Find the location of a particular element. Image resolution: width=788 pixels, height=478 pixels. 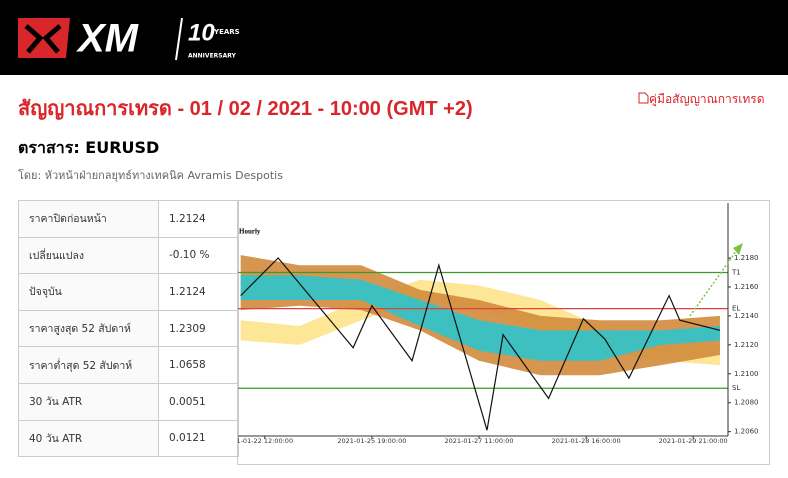

stat-value: 0.0121 is located at coordinates (198, 438).